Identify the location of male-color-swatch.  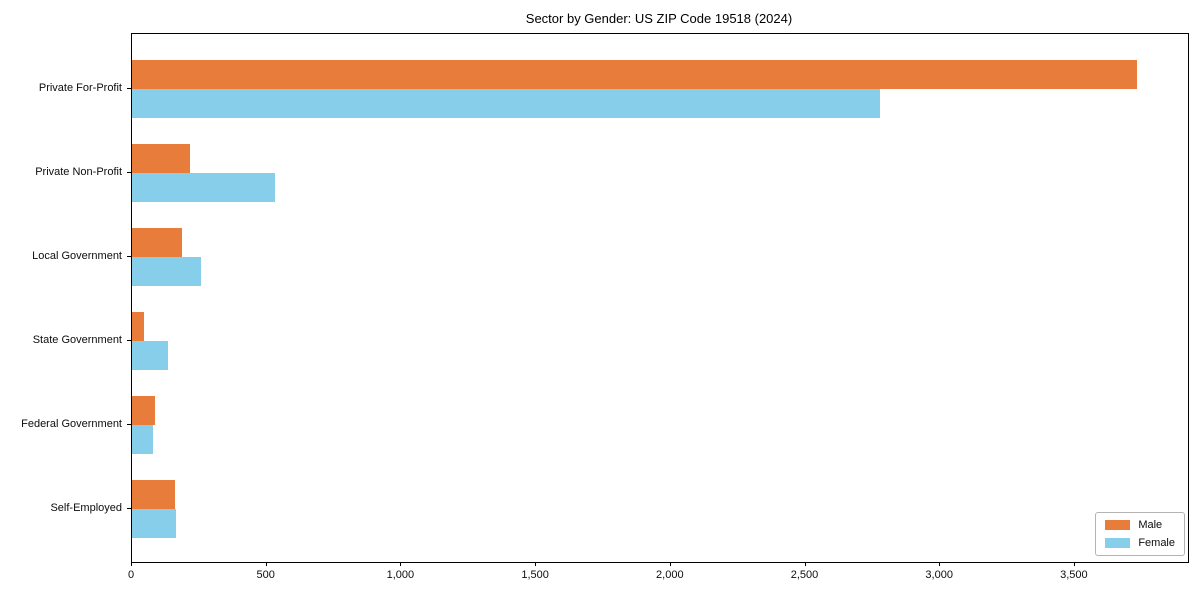
(1118, 525).